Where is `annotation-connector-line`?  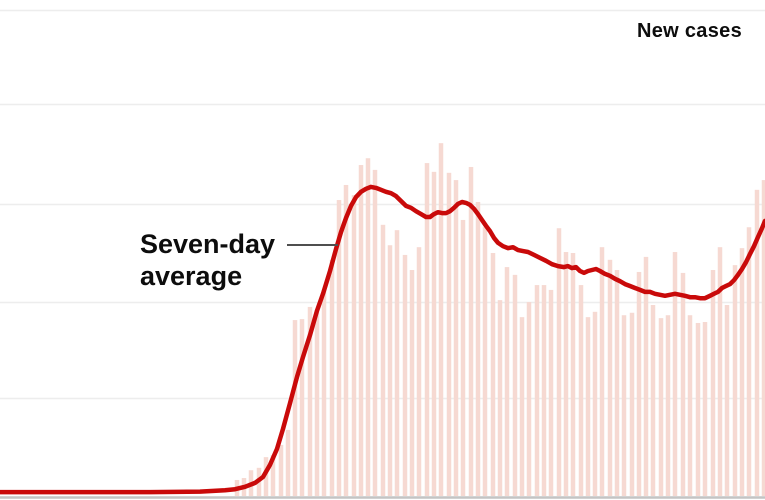
annotation-connector-line is located at coordinates (312, 245).